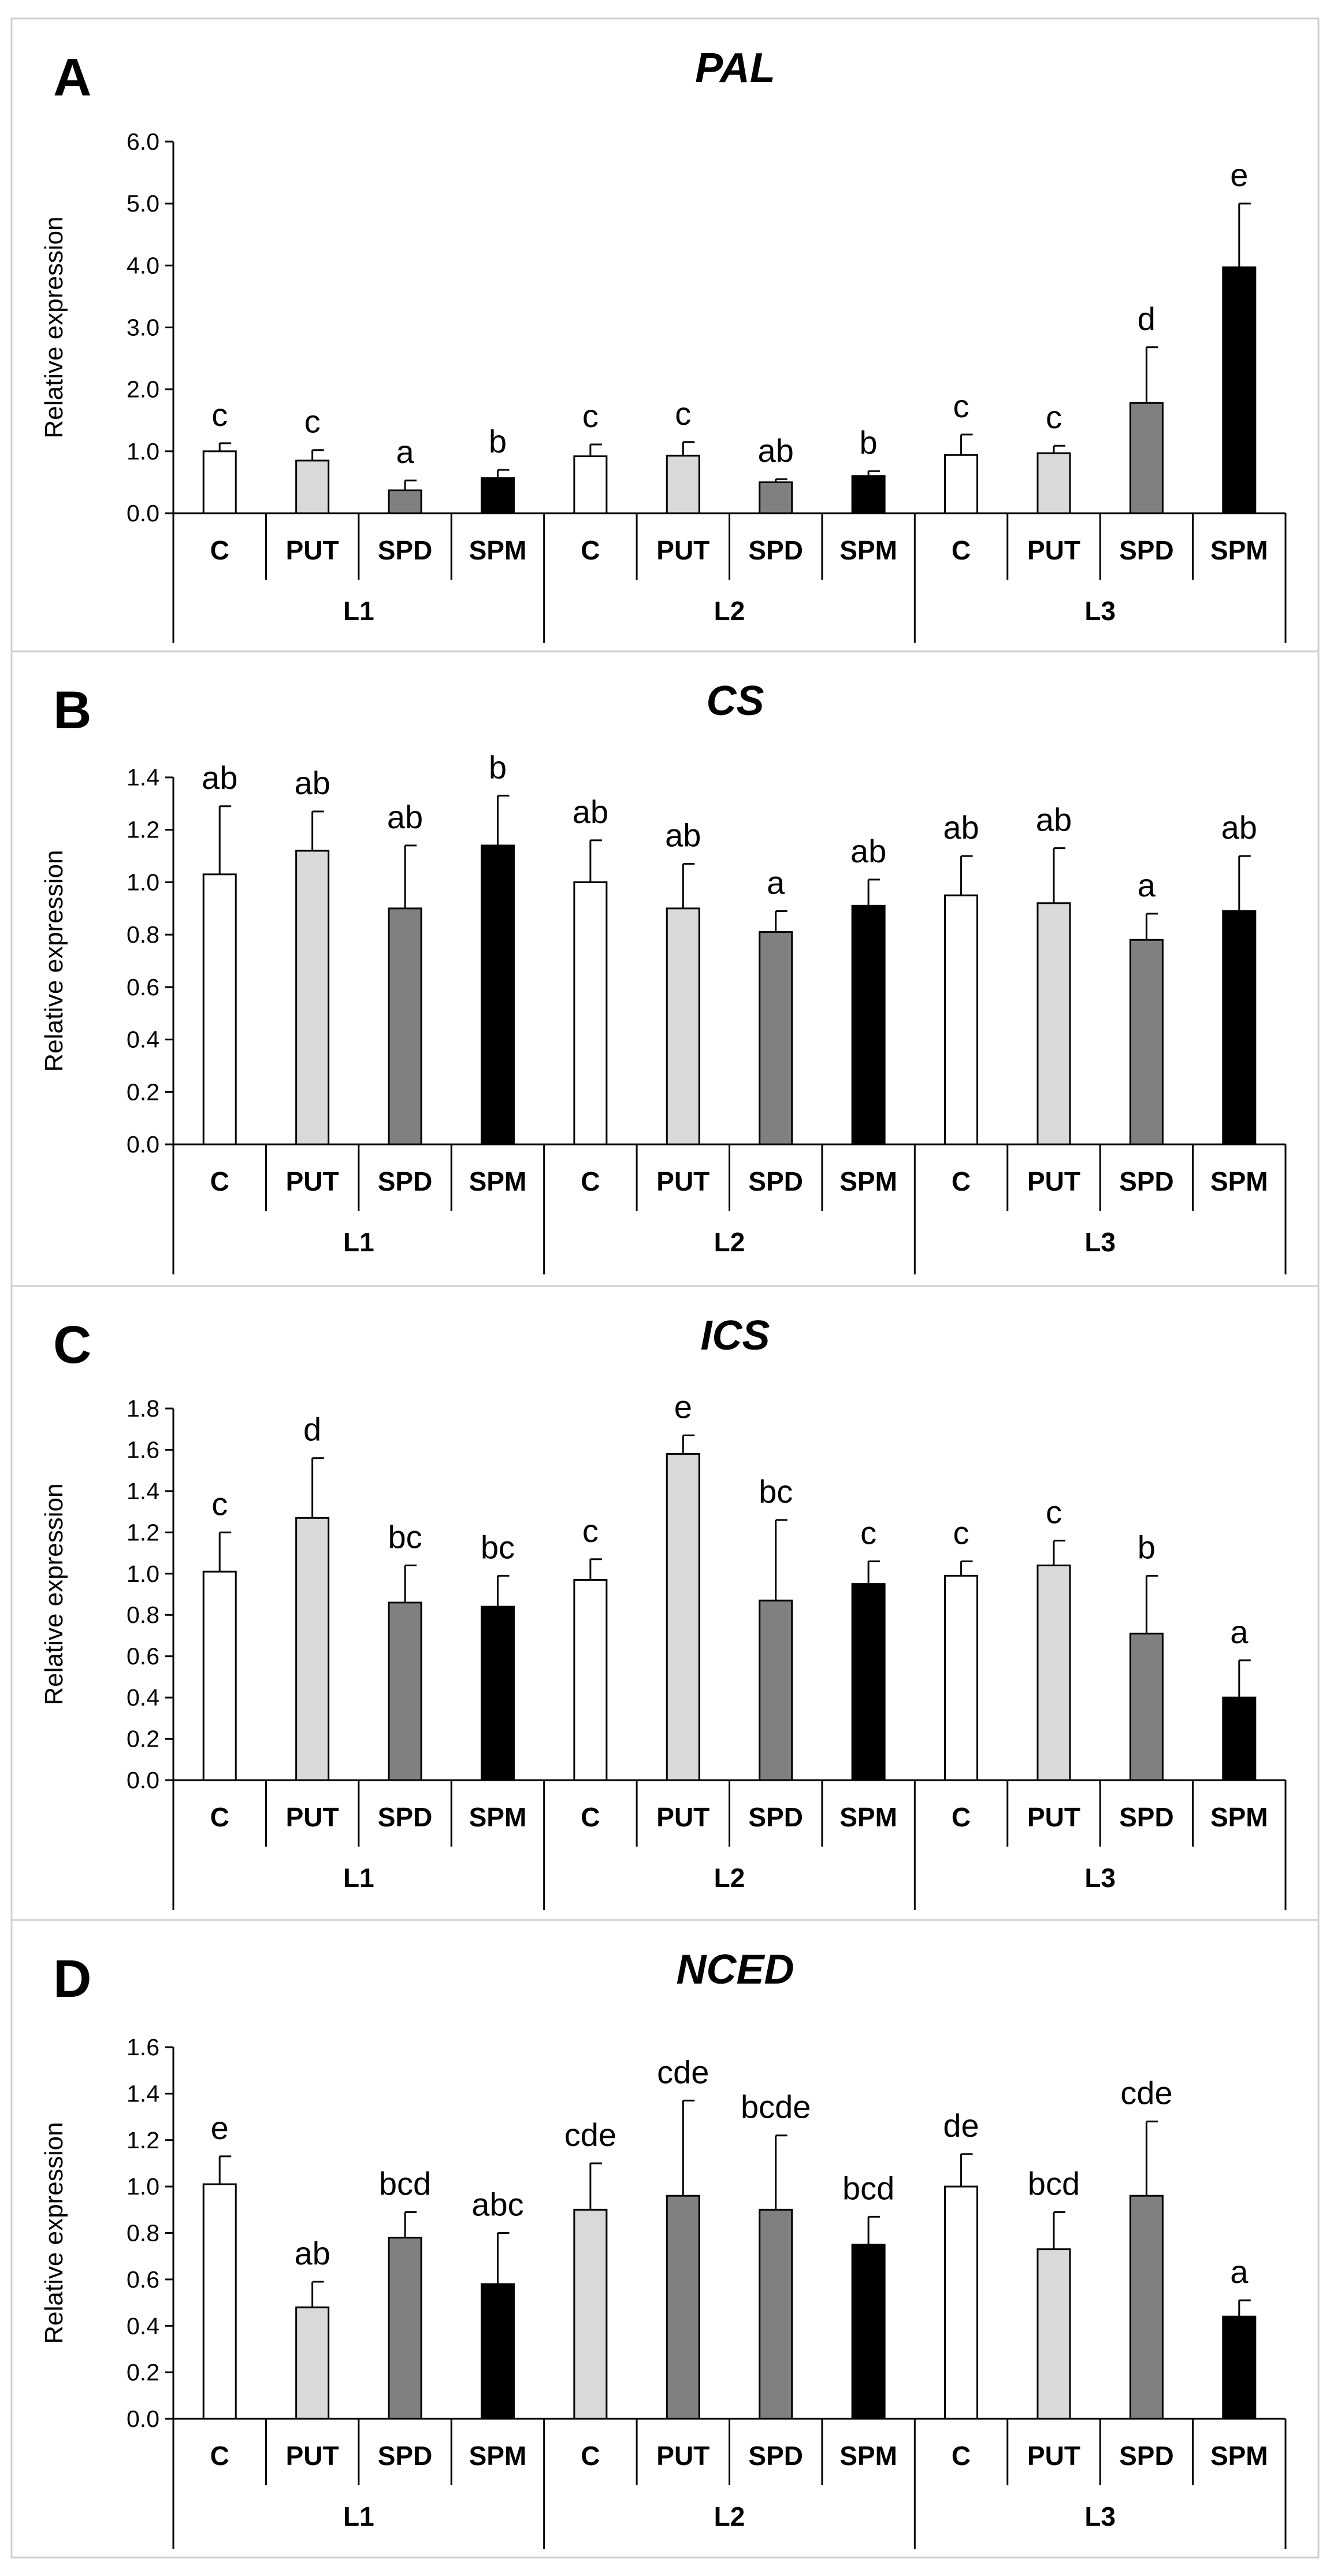 This screenshot has width=1330, height=2576. Describe the element at coordinates (1147, 319) in the screenshot. I see `significance-letter: d` at that location.